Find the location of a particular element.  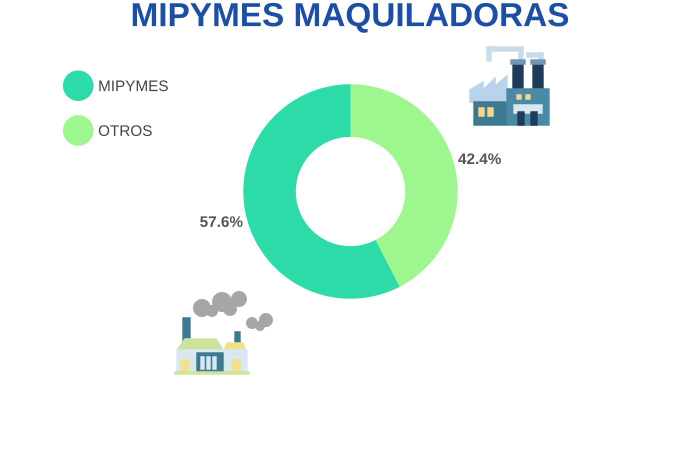

data-label: 57.6% is located at coordinates (221, 222).